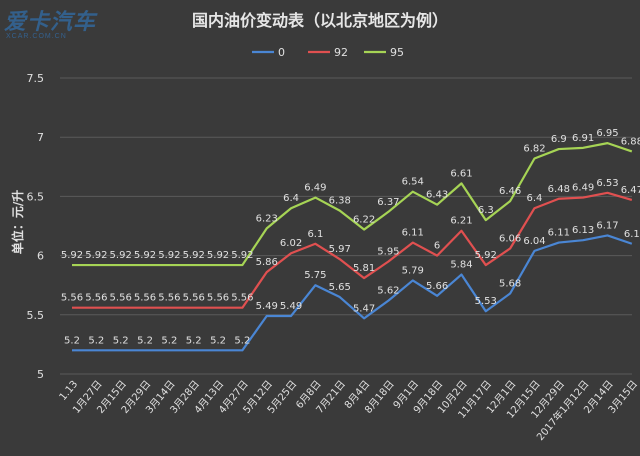 This screenshot has width=640, height=456. Describe the element at coordinates (340, 201) in the screenshot. I see `data-label-95: 6.38` at that location.